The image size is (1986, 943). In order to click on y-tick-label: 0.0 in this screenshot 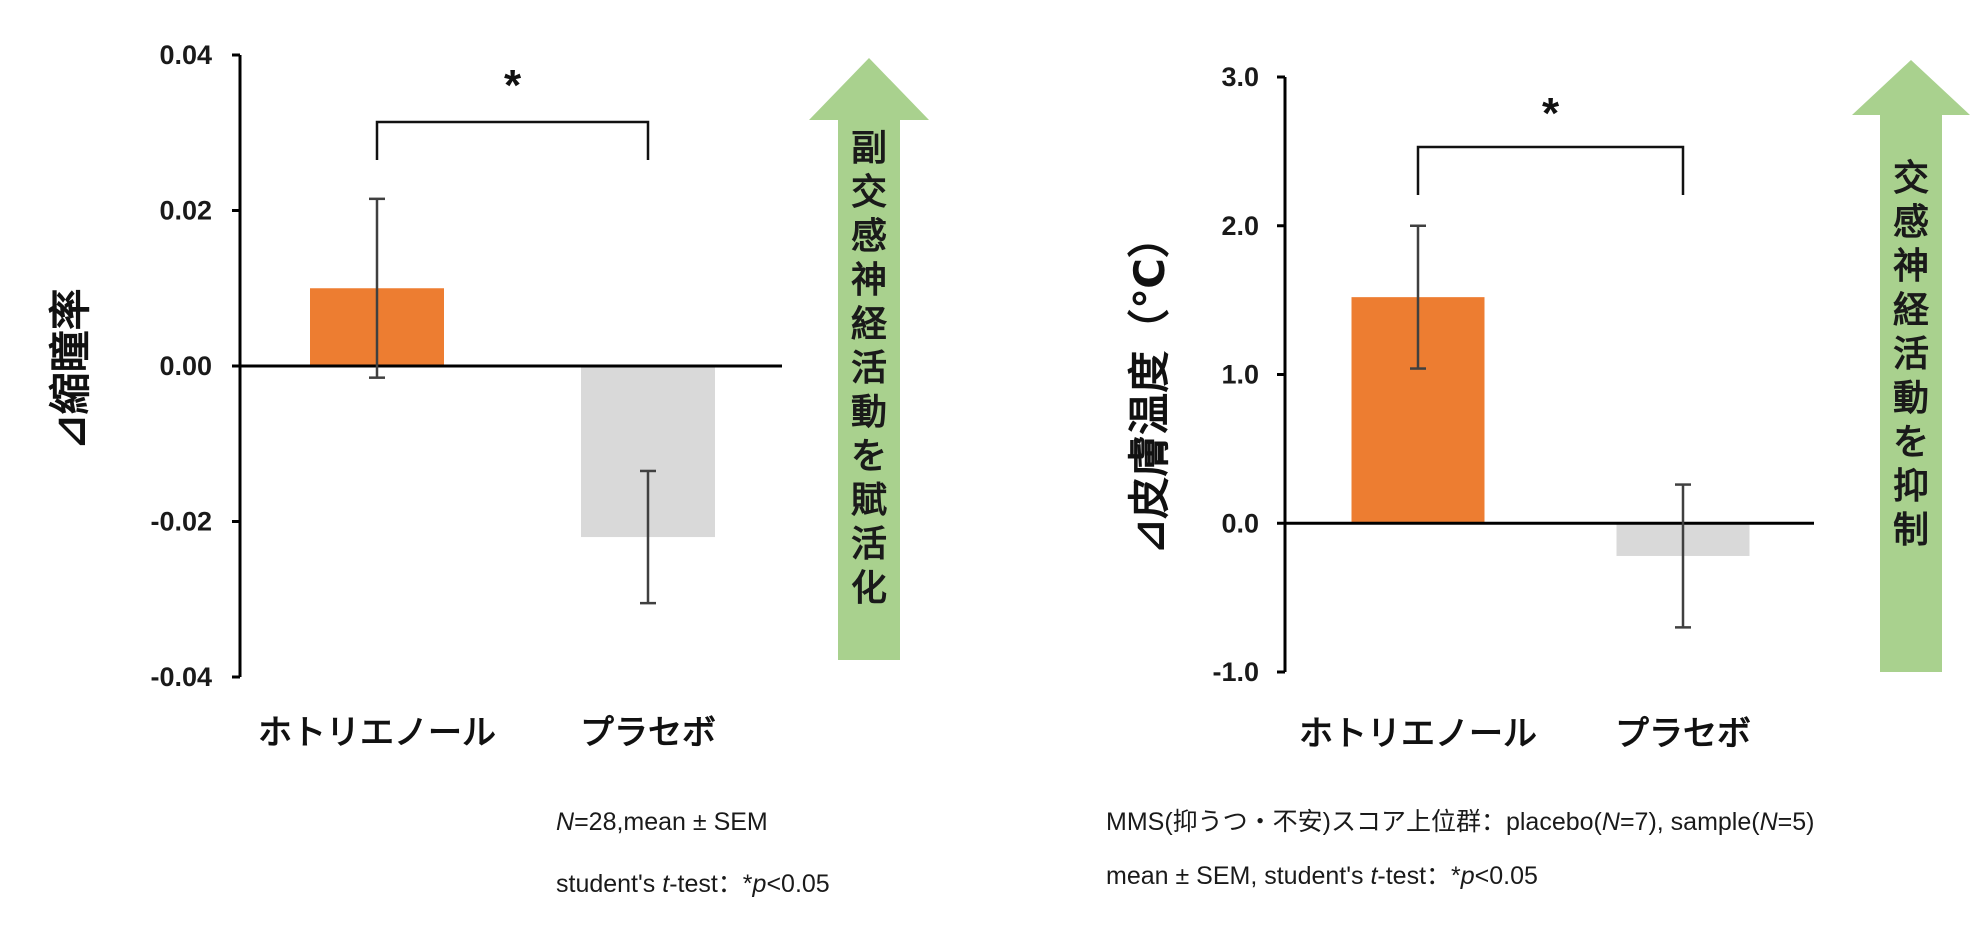, I will do `click(1240, 523)`.